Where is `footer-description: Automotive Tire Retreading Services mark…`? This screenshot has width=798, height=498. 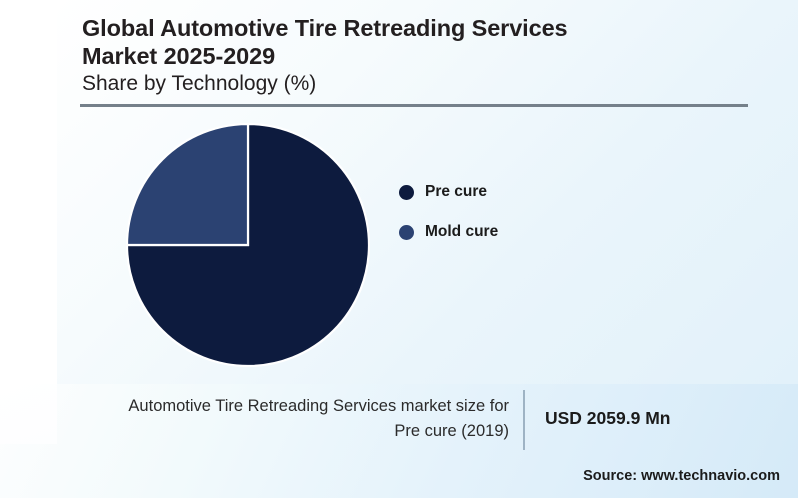 footer-description: Automotive Tire Retreading Services mark… is located at coordinates (254, 419).